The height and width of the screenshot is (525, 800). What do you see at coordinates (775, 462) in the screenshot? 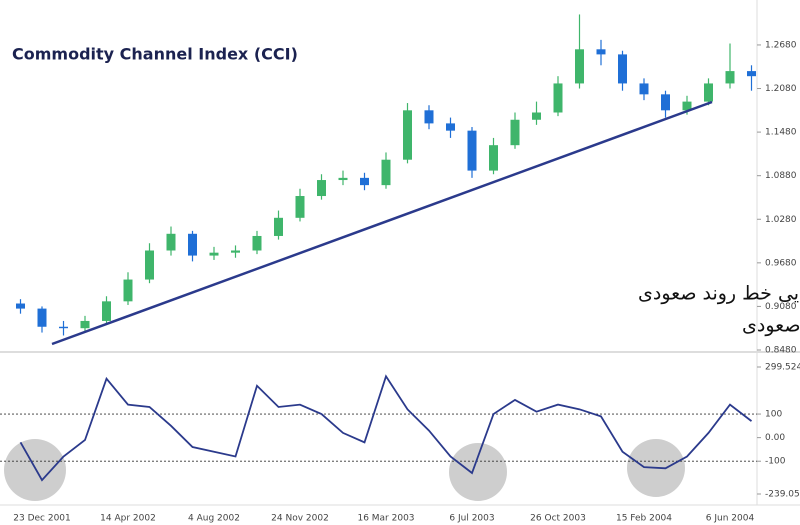
I see `y-tick-label: -100` at bounding box center [775, 462].